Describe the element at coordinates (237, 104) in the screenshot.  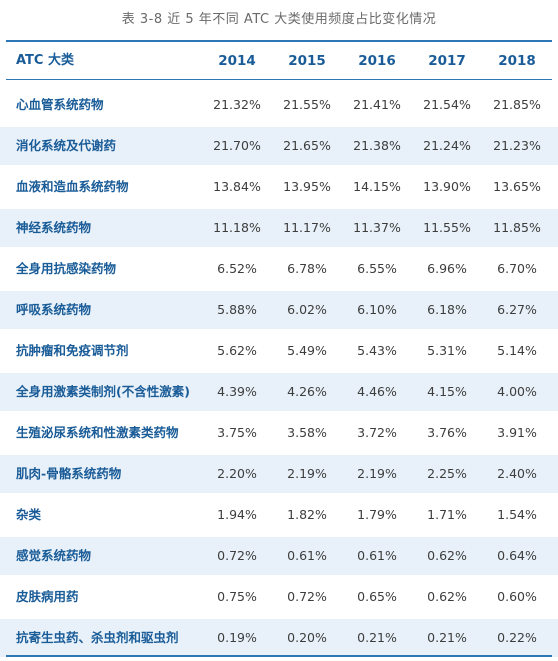
I see `row-value: 21.32%` at that location.